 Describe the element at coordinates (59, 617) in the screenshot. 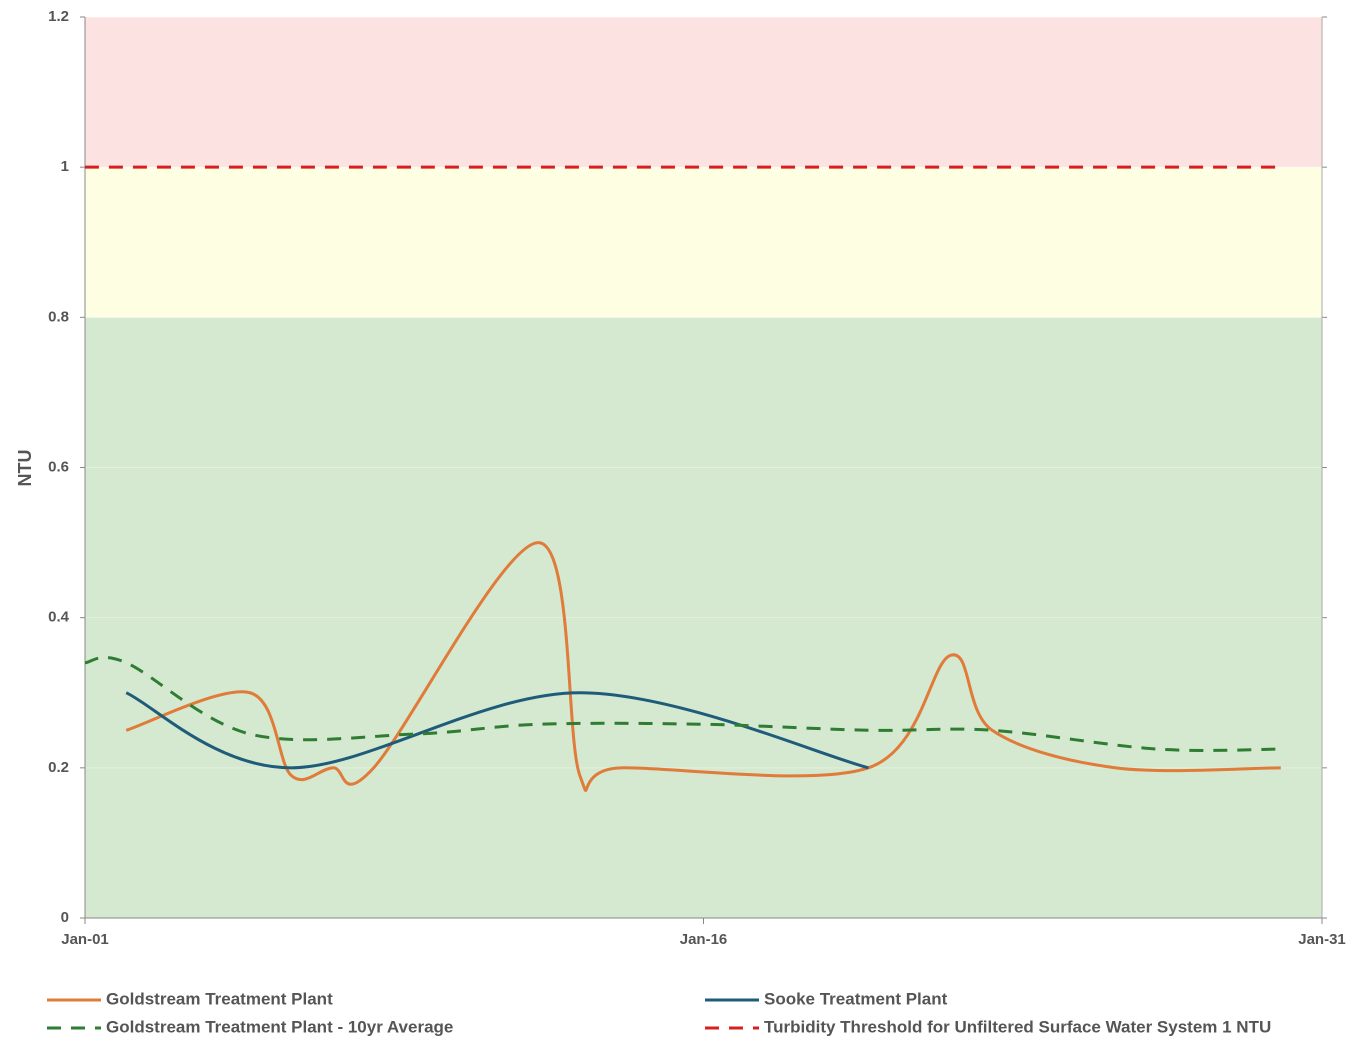

I see `y-tick-label: 0.4` at that location.